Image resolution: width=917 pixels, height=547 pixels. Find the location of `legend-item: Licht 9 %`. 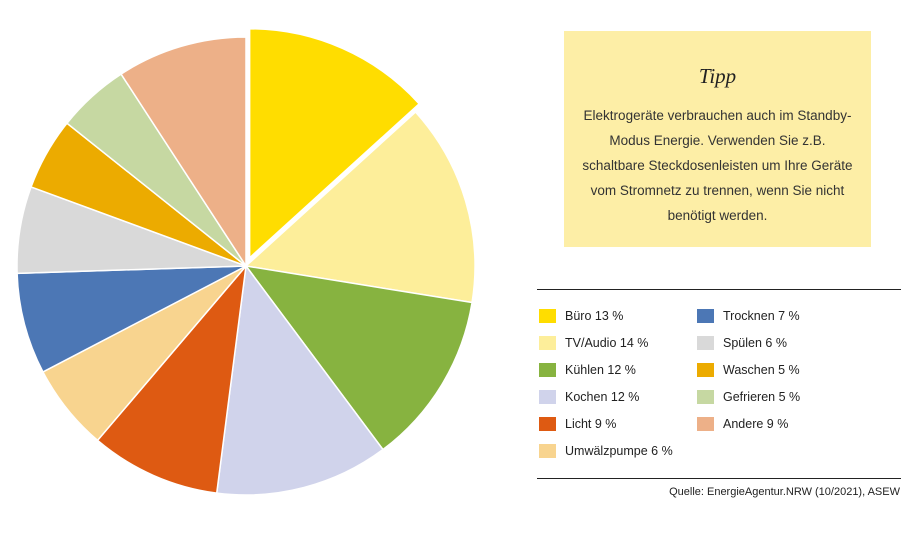

legend-item: Licht 9 % is located at coordinates (577, 424).